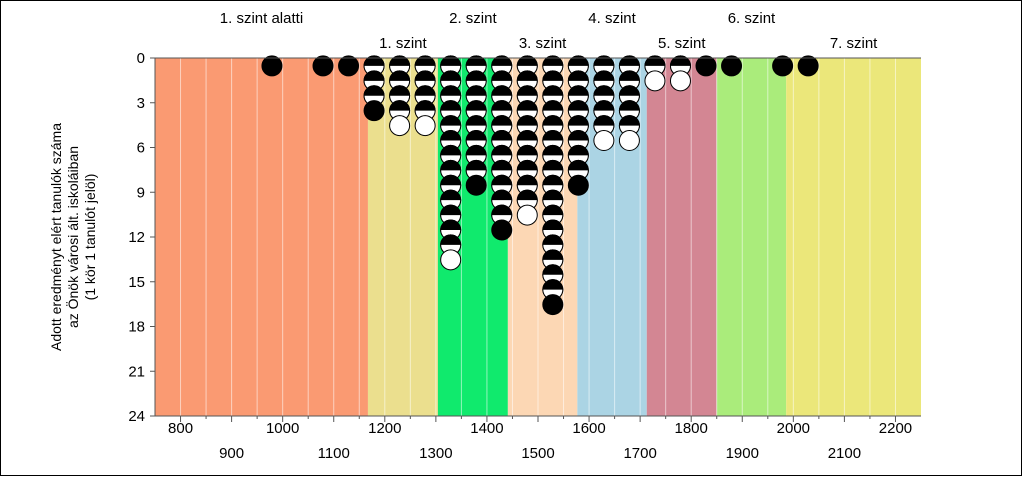 This screenshot has height=482, width=1024. What do you see at coordinates (844, 453) in the screenshot?
I see `x-tick-label: 2100` at bounding box center [844, 453].